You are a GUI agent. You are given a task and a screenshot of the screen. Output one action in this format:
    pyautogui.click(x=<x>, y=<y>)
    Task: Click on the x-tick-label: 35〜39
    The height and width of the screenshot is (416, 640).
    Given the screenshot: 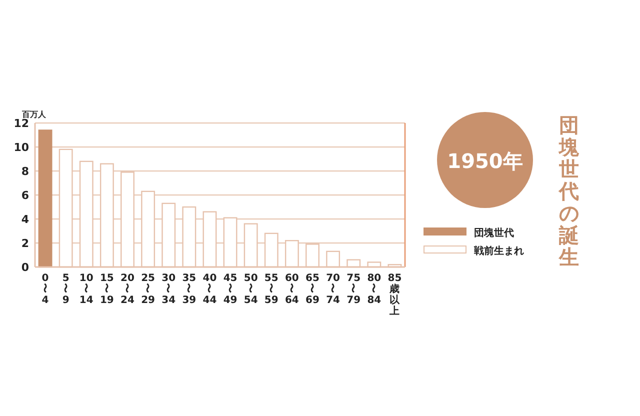 What is the action you would take?
    pyautogui.click(x=189, y=289)
    